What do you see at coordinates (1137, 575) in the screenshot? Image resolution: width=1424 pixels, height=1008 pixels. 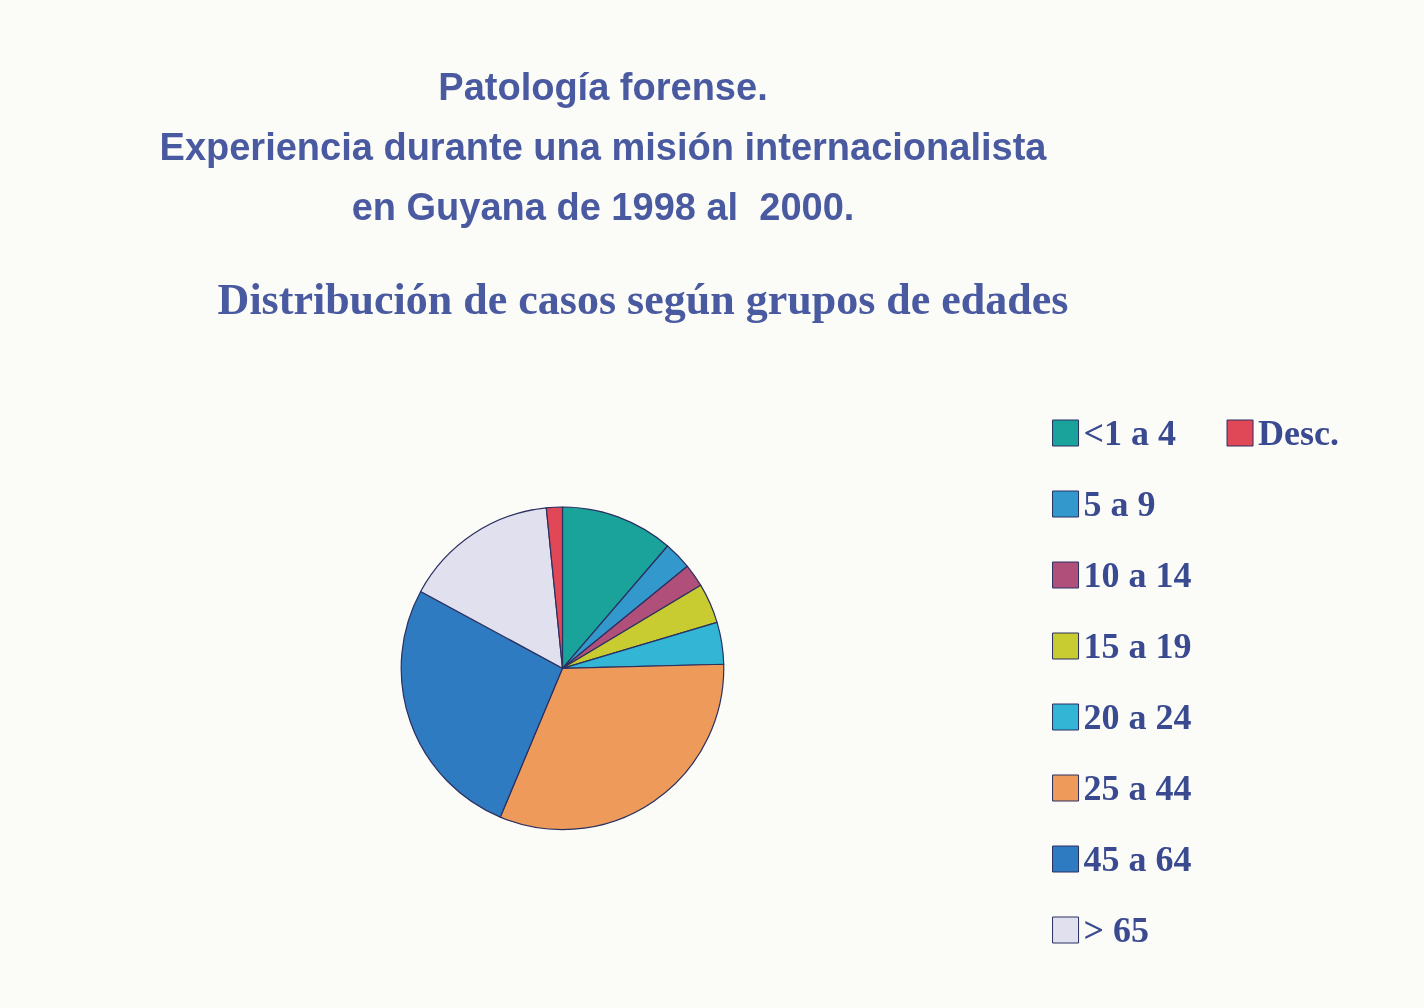 I see `legend-label: 10 a 14` at bounding box center [1137, 575].